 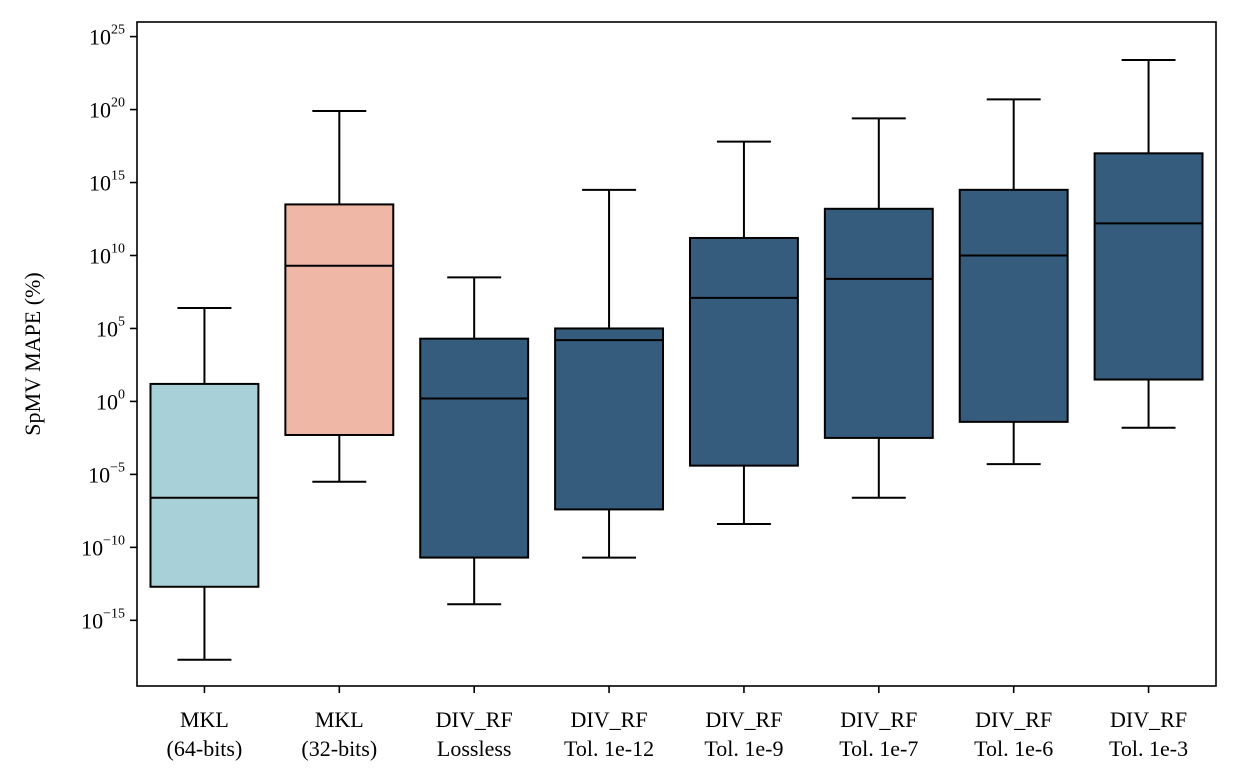 What do you see at coordinates (878, 748) in the screenshot?
I see `x-tick-label-line2: Tol. 1e-7` at bounding box center [878, 748].